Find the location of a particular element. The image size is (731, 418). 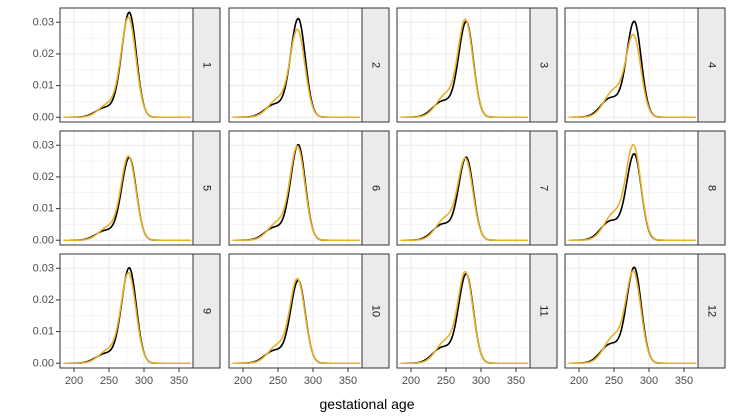

facet-panel-5: 5 0.00 0.01 0.02 0.03 is located at coordinates (127, 188).